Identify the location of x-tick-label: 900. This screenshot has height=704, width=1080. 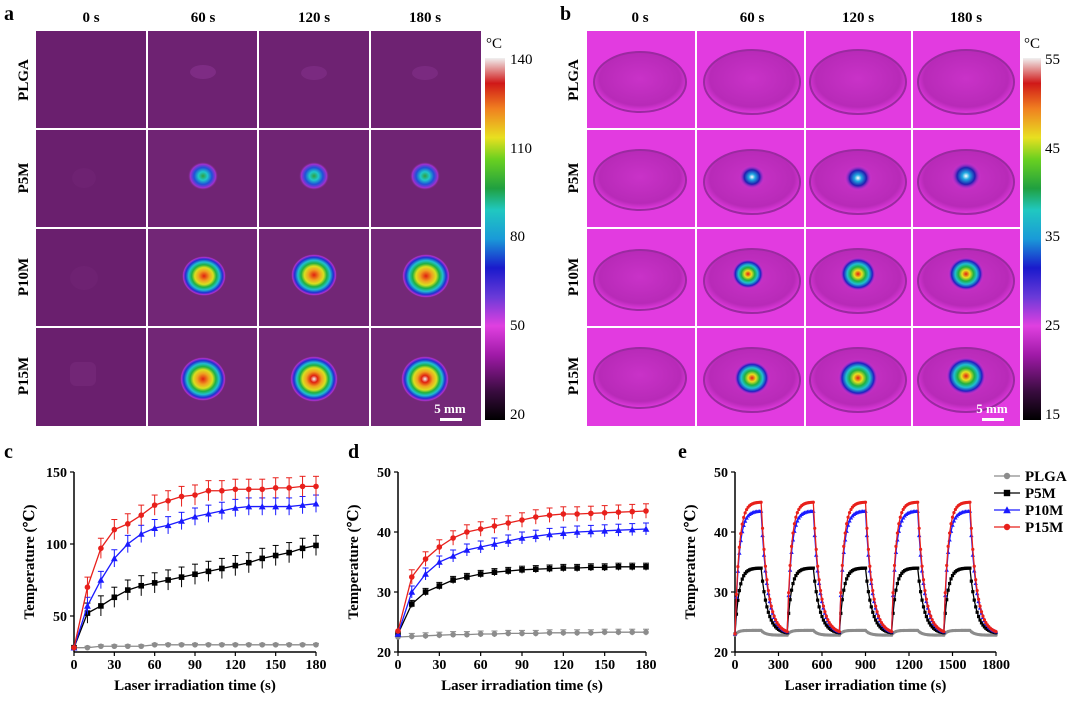
(865, 665).